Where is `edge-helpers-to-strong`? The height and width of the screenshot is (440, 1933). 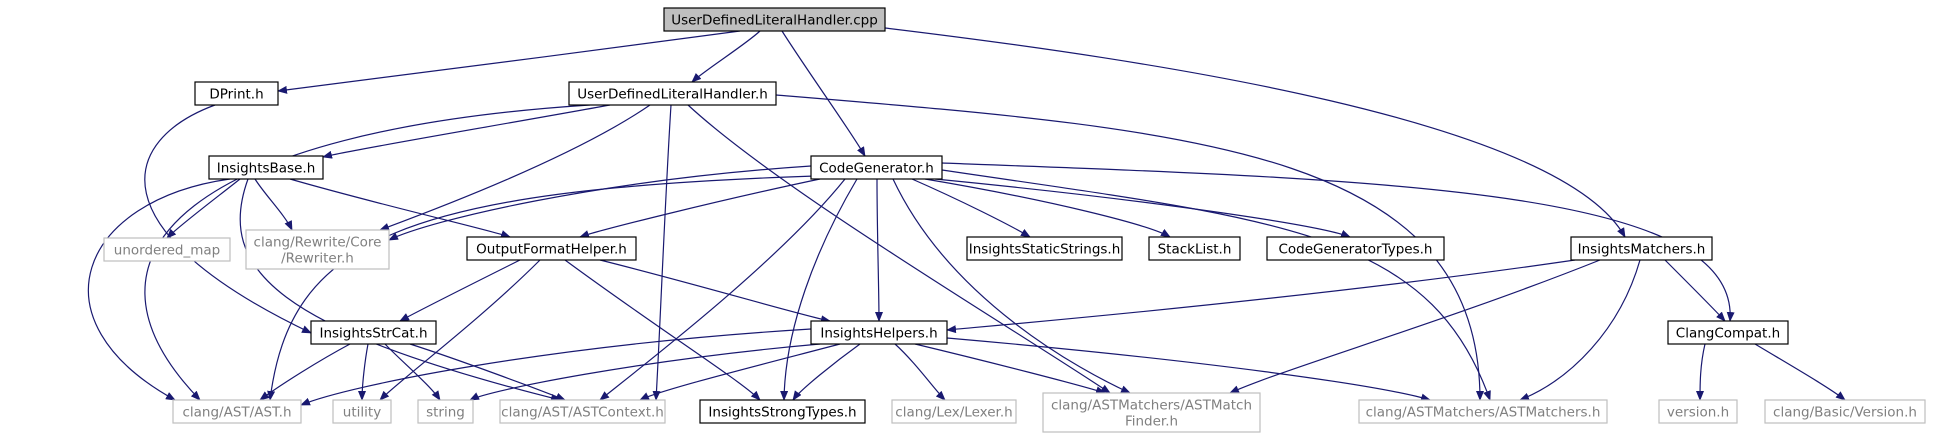
edge-helpers-to-strong is located at coordinates (826, 372).